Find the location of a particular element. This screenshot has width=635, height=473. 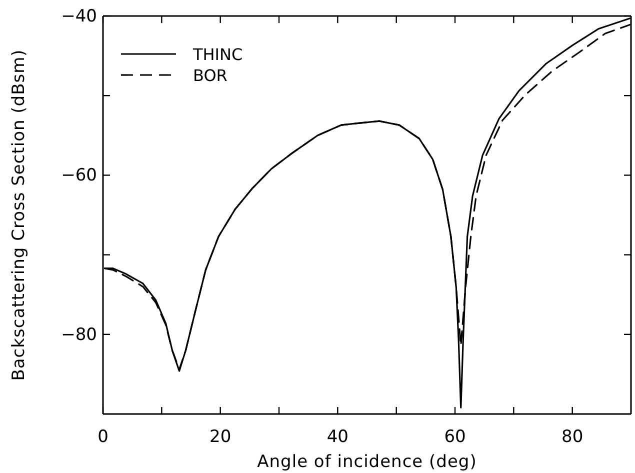

x-tick-label: 20 is located at coordinates (221, 437).